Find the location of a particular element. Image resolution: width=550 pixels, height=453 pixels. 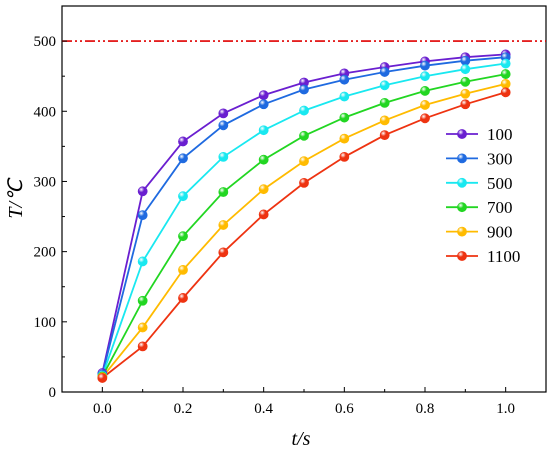

x-tick-label: 0.0 is located at coordinates (102, 409).